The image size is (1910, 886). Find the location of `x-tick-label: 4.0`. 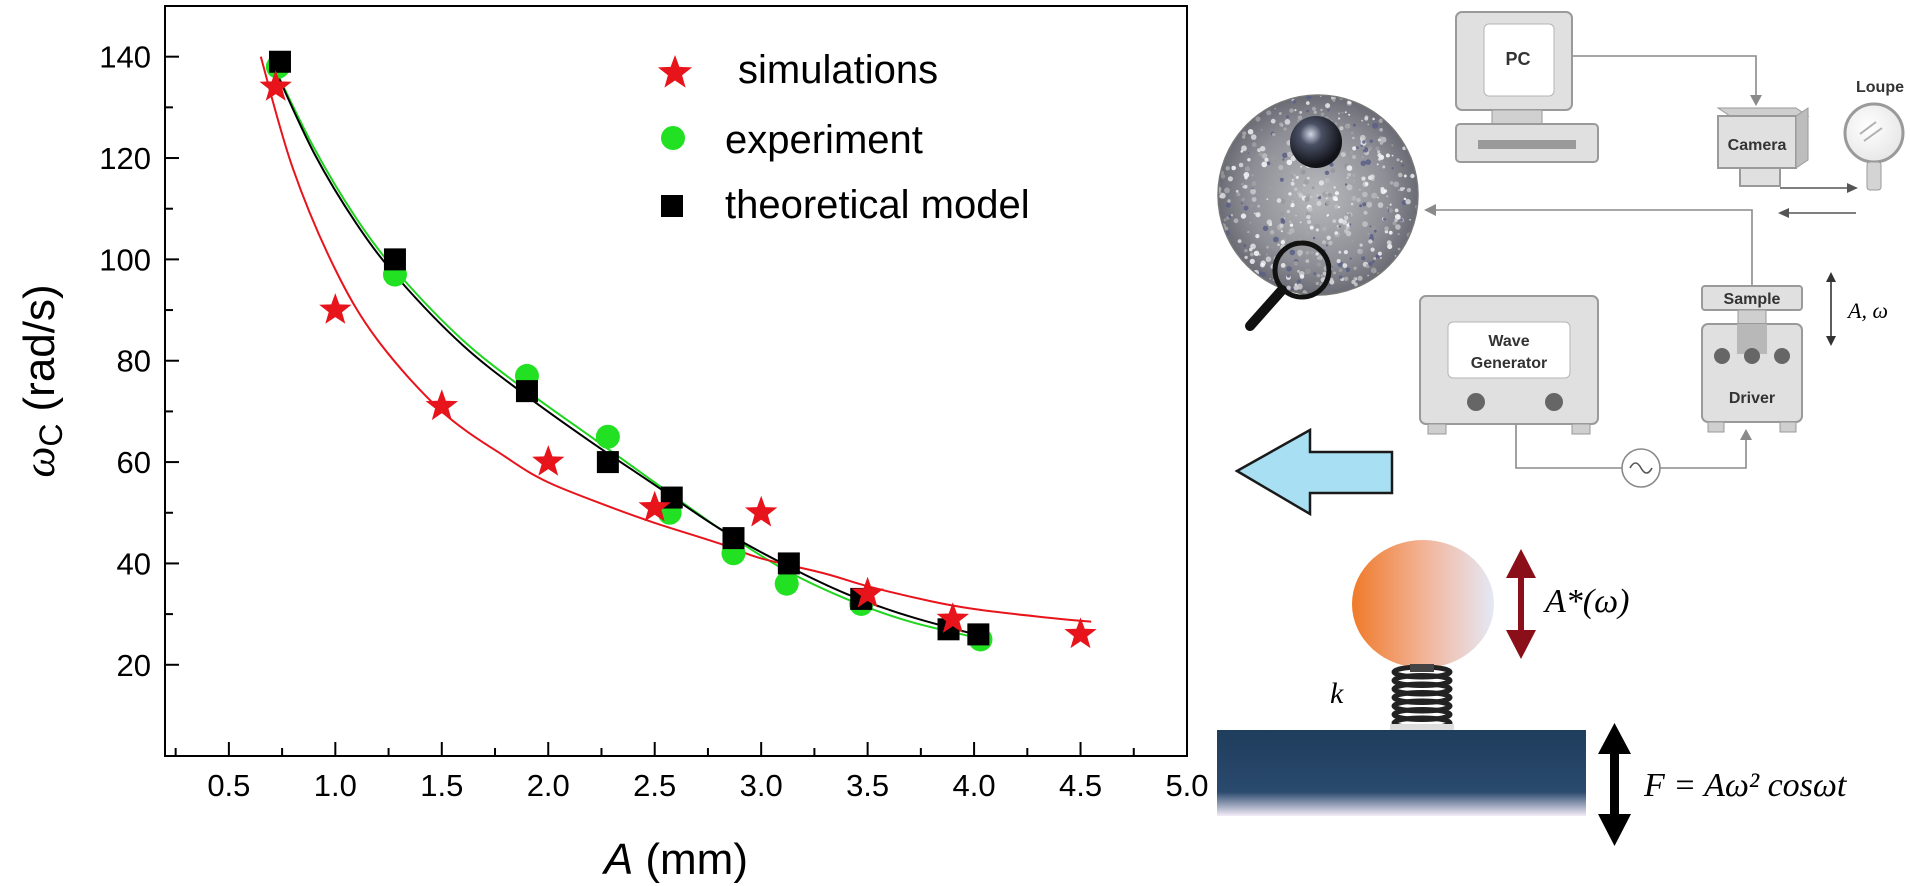

x-tick-label: 4.0 is located at coordinates (974, 785).